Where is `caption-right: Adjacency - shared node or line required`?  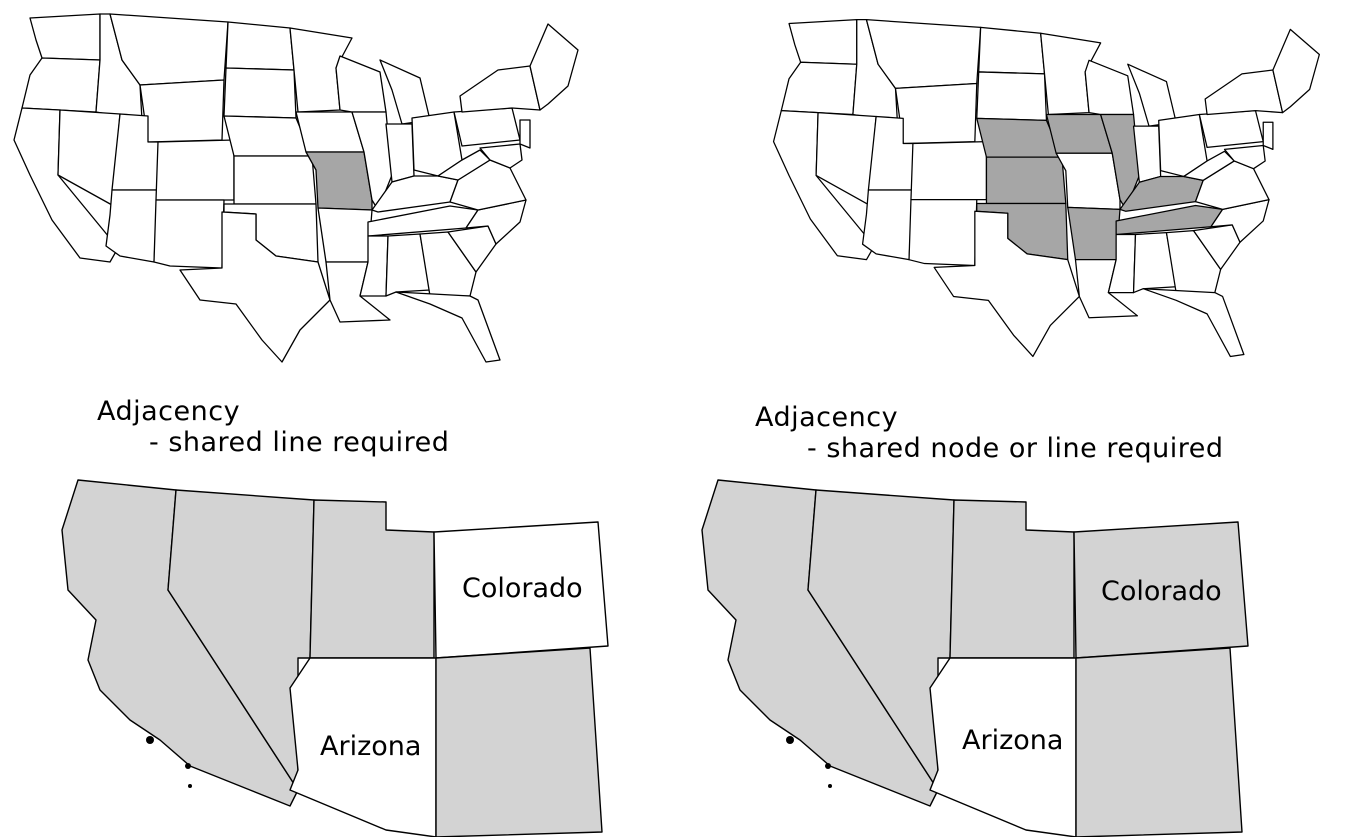 caption-right: Adjacency - shared node or line required is located at coordinates (989, 433).